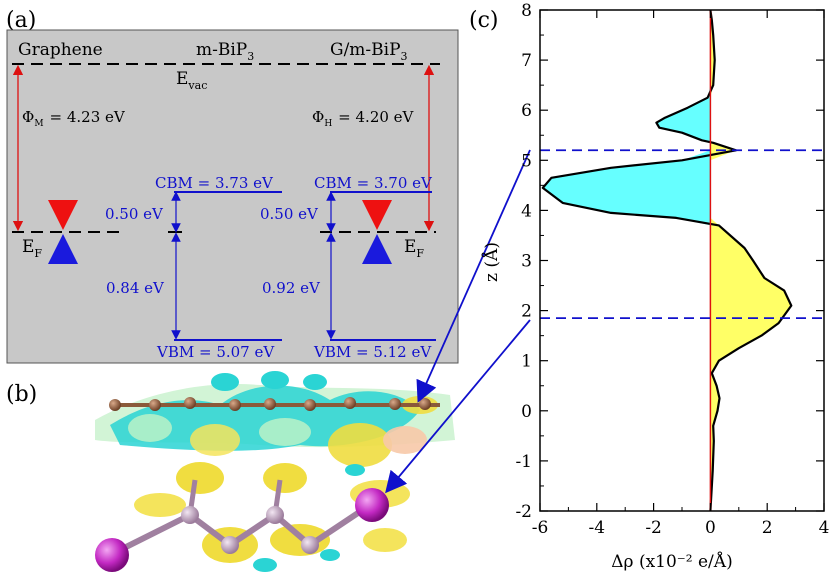  What do you see at coordinates (526, 362) in the screenshot?
I see `y-tick-label: 1` at bounding box center [526, 362].